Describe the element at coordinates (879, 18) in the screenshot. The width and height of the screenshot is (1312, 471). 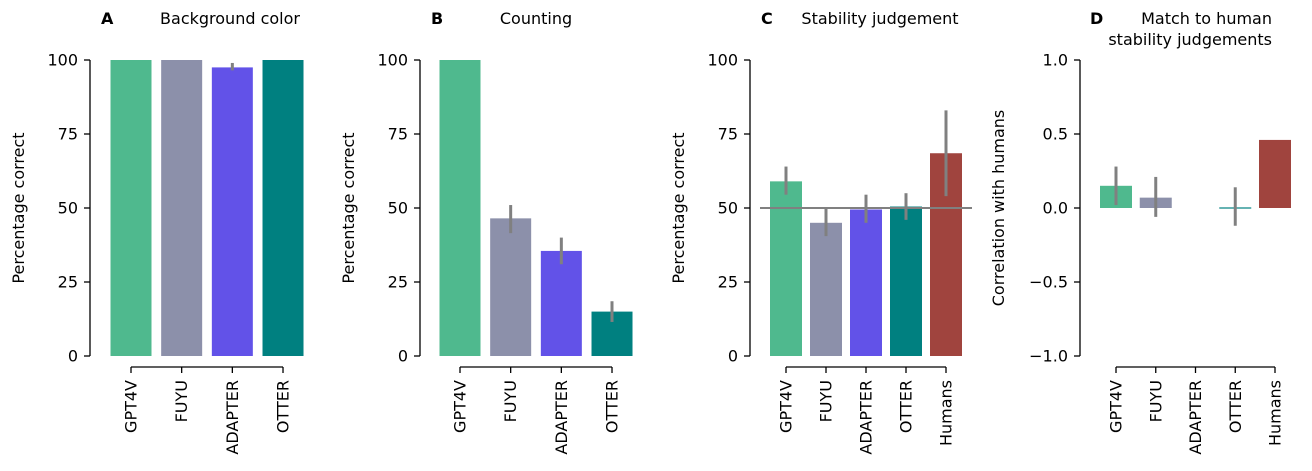
I see `panel-title: Stability judgement` at that location.